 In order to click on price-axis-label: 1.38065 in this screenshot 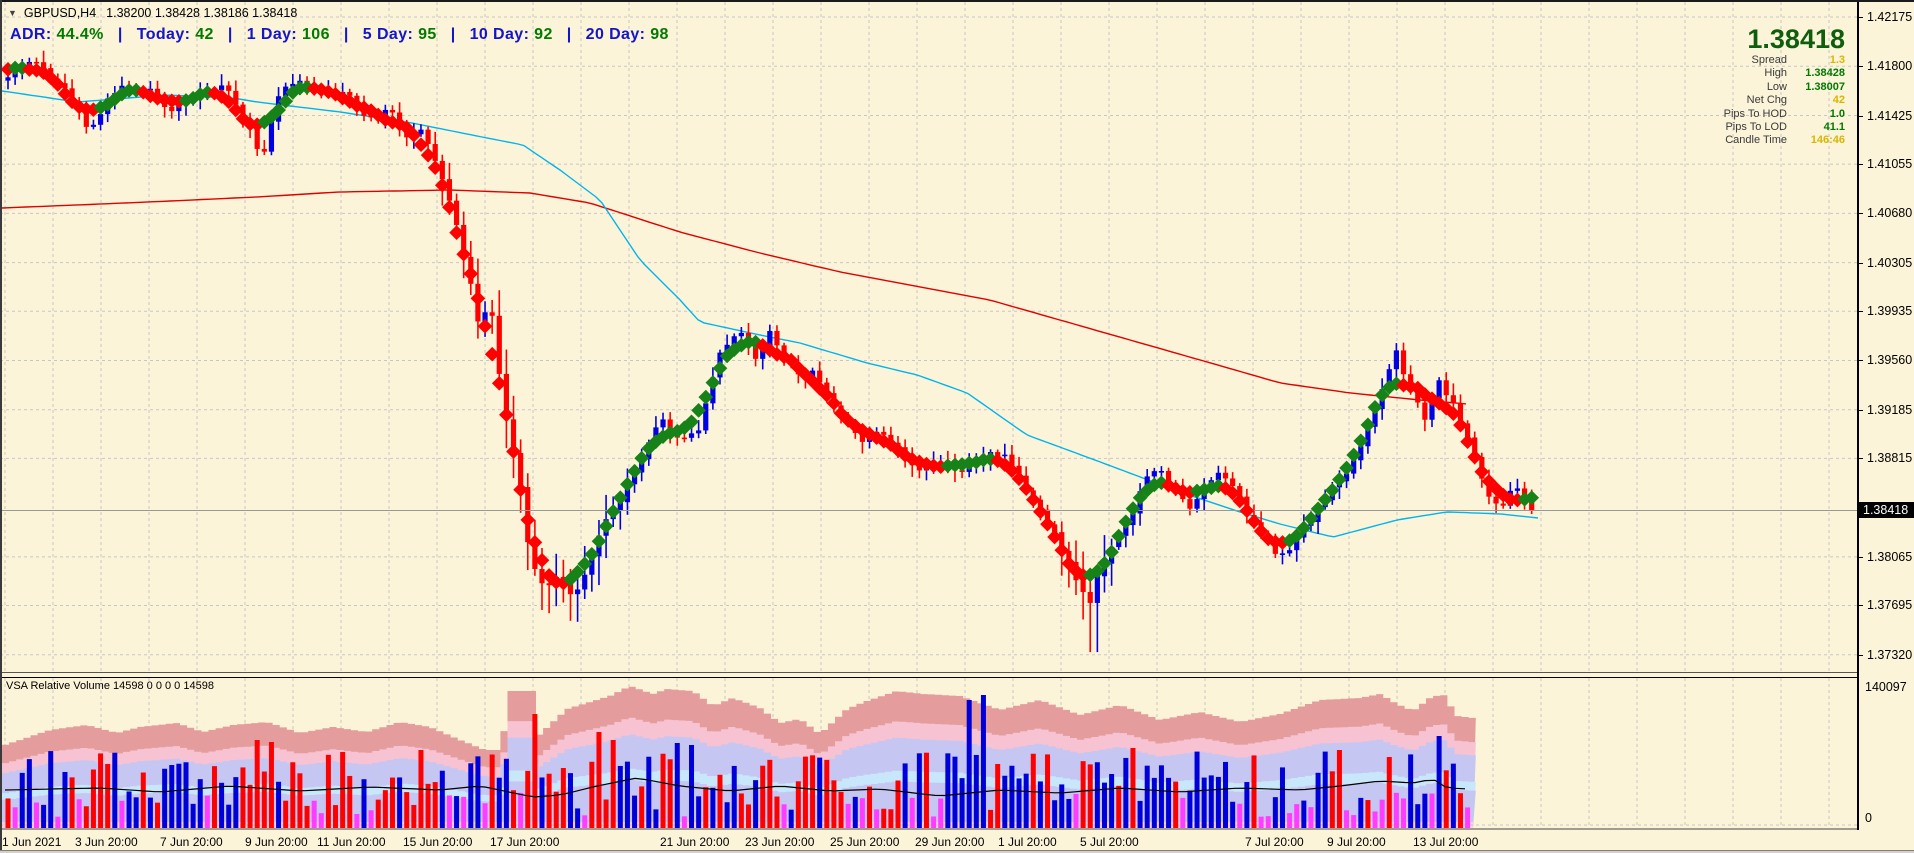, I will do `click(1890, 556)`.